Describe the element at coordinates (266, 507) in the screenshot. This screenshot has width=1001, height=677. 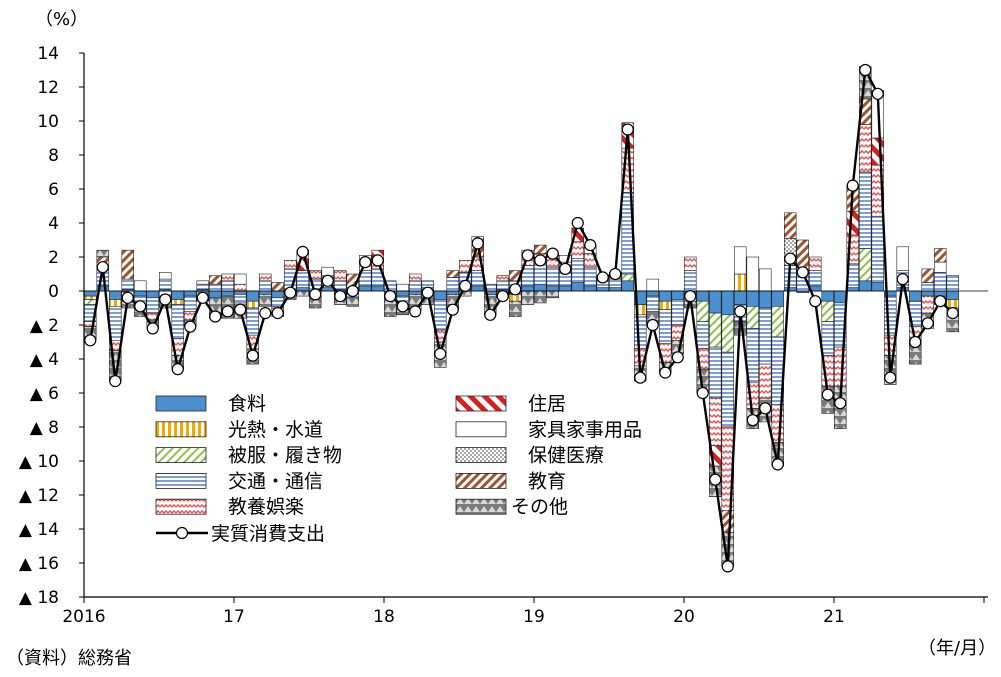
I see `legend-label-recreation: 教養娯楽` at that location.